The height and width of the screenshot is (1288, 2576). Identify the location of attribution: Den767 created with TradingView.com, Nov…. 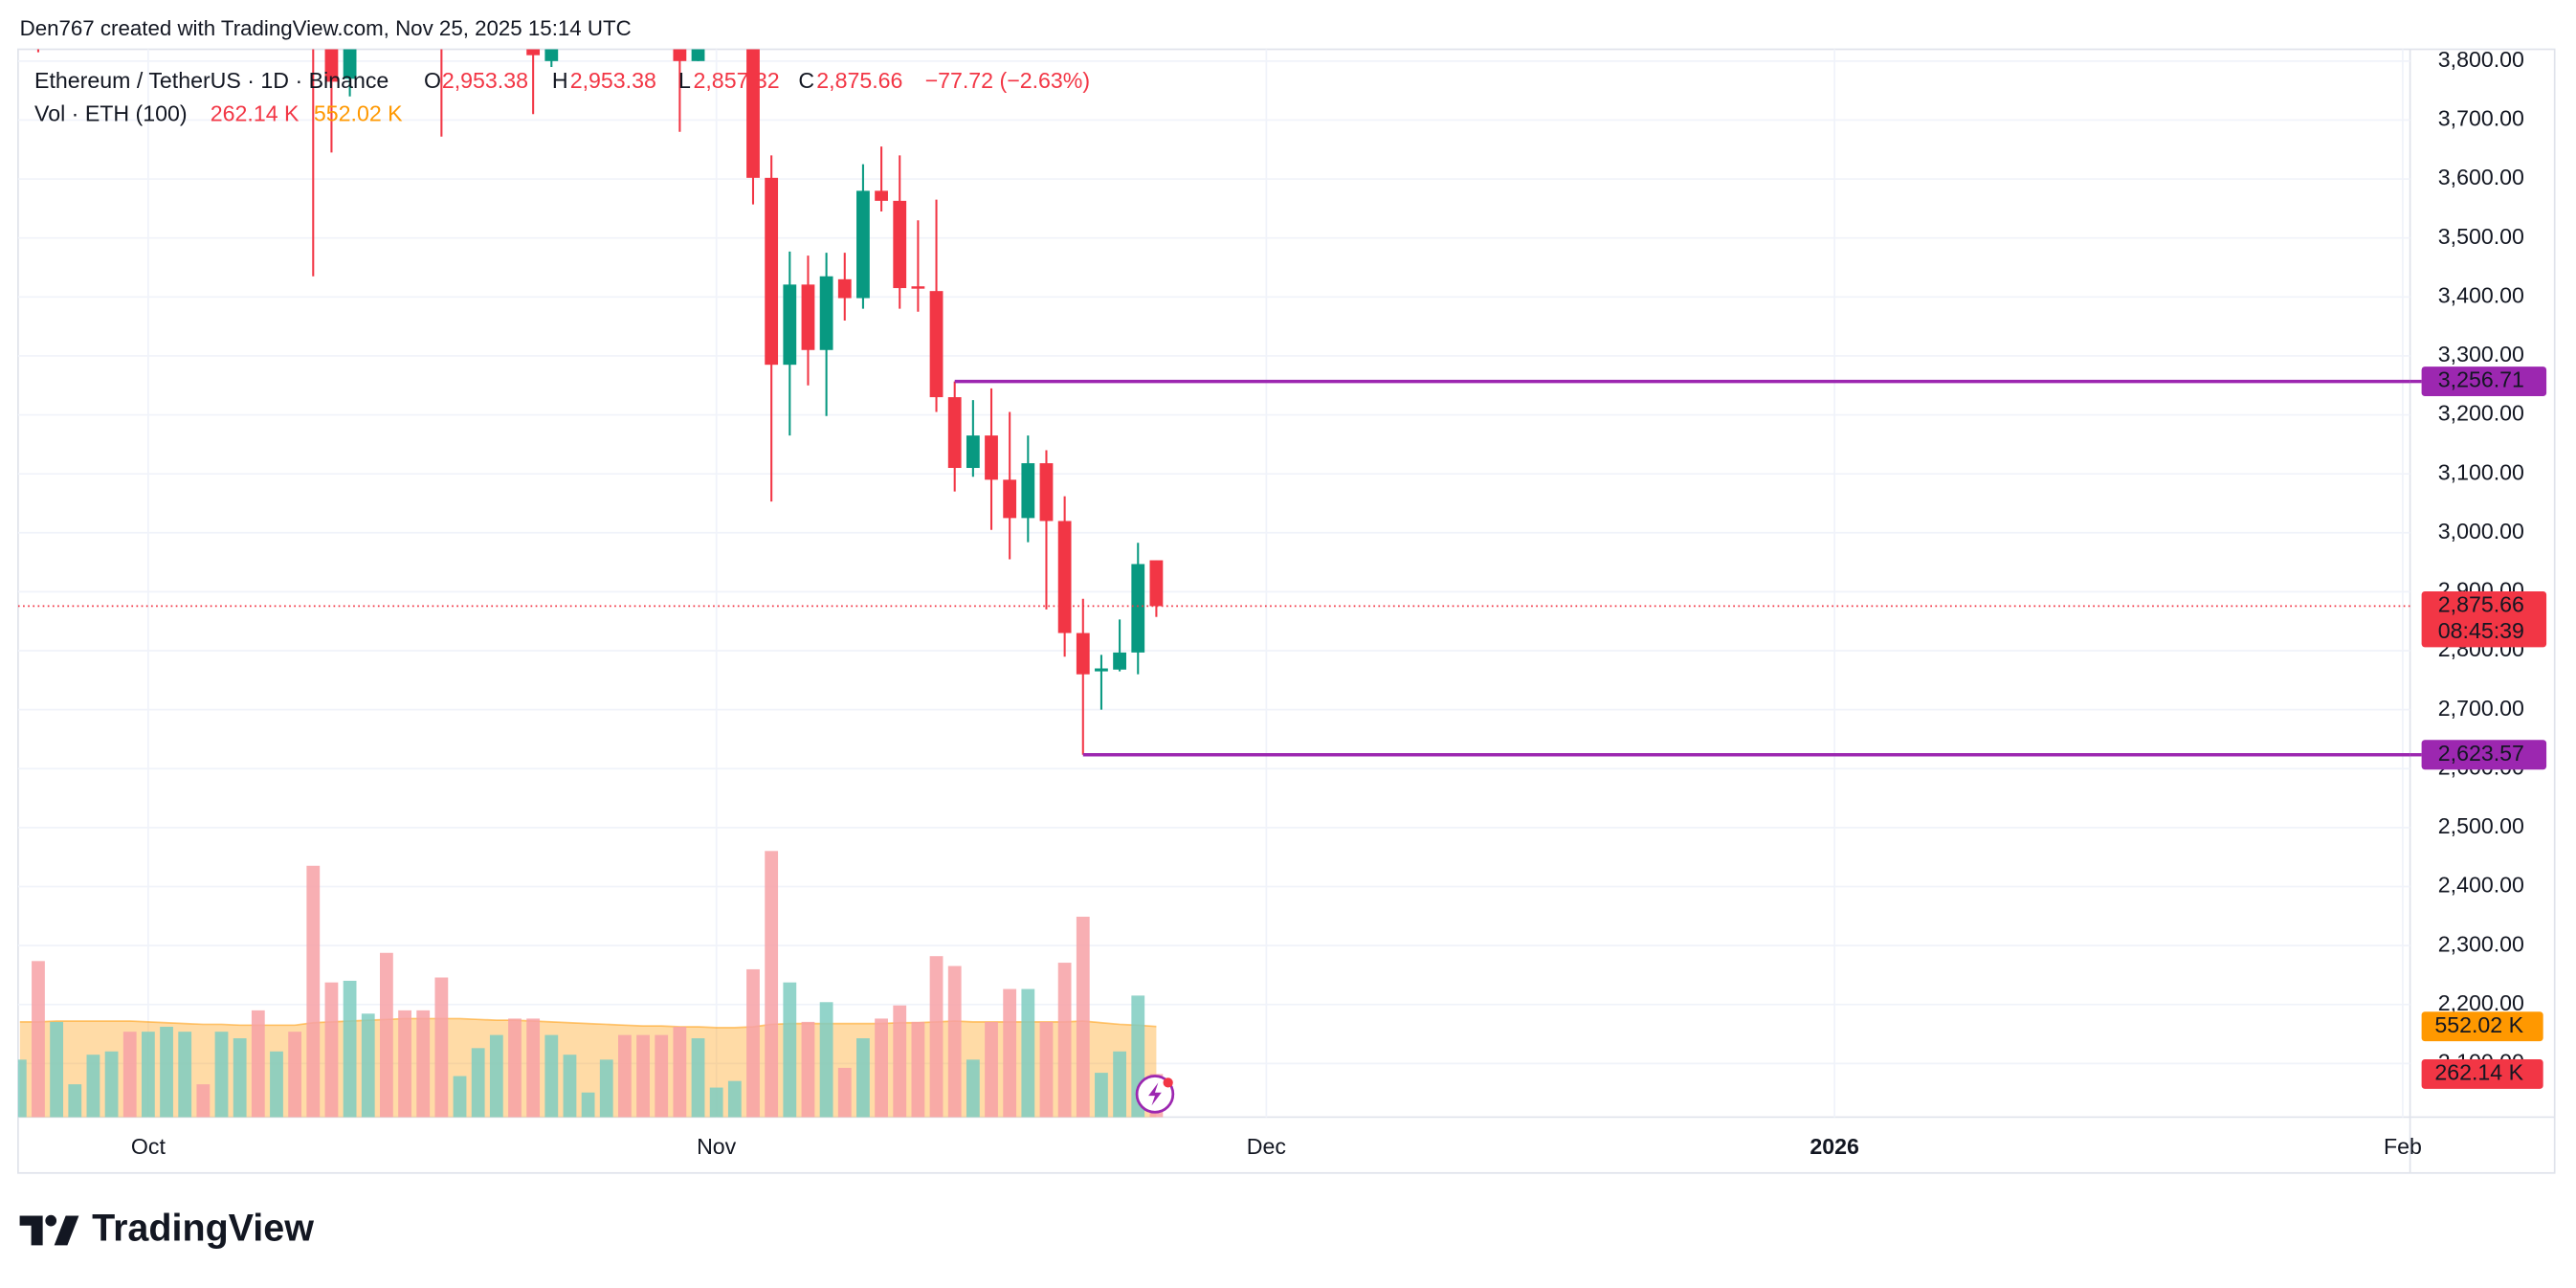
(326, 28).